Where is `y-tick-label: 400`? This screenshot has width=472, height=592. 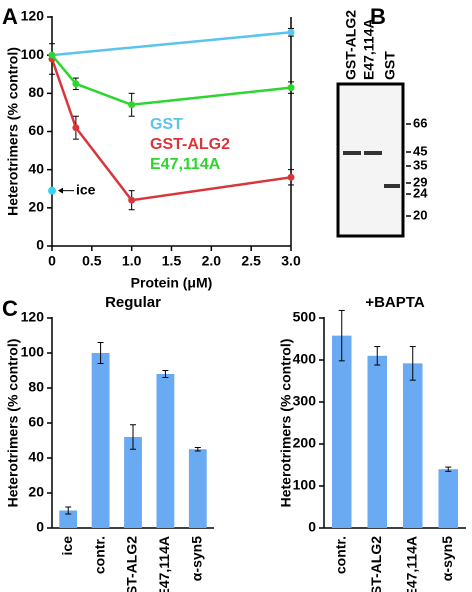 y-tick-label: 400 is located at coordinates (305, 359).